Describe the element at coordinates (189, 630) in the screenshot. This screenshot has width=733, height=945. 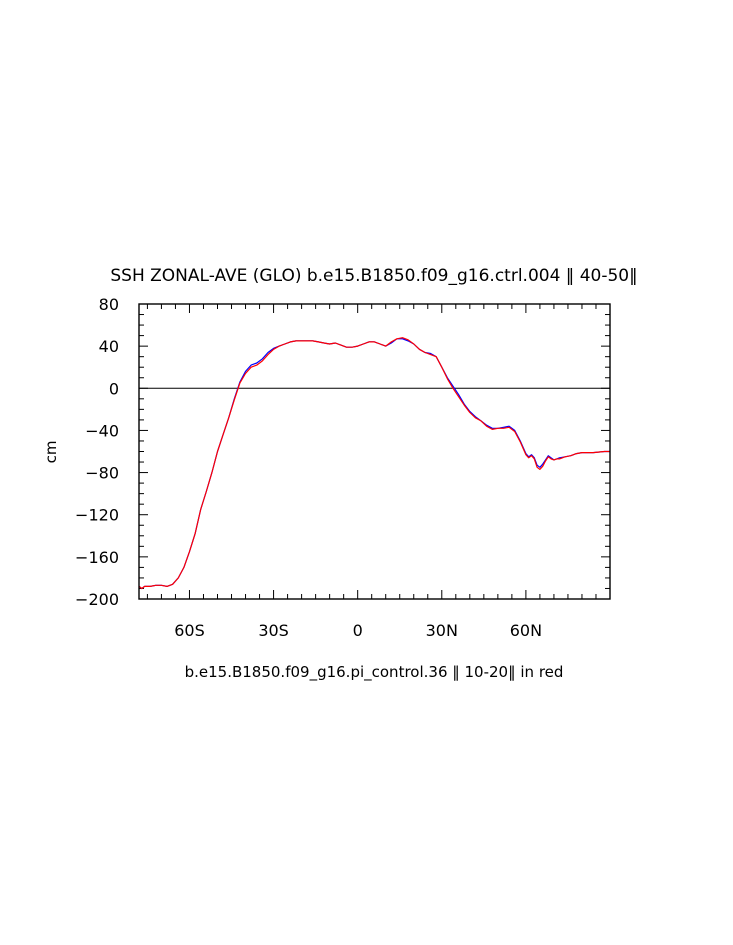
I see `x-tick-label: 60S` at that location.